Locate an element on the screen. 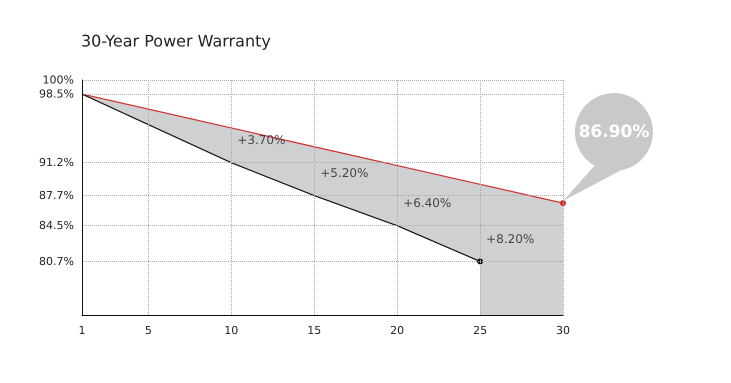 This screenshot has width=731, height=383. x-tick-label: 25 is located at coordinates (480, 330).